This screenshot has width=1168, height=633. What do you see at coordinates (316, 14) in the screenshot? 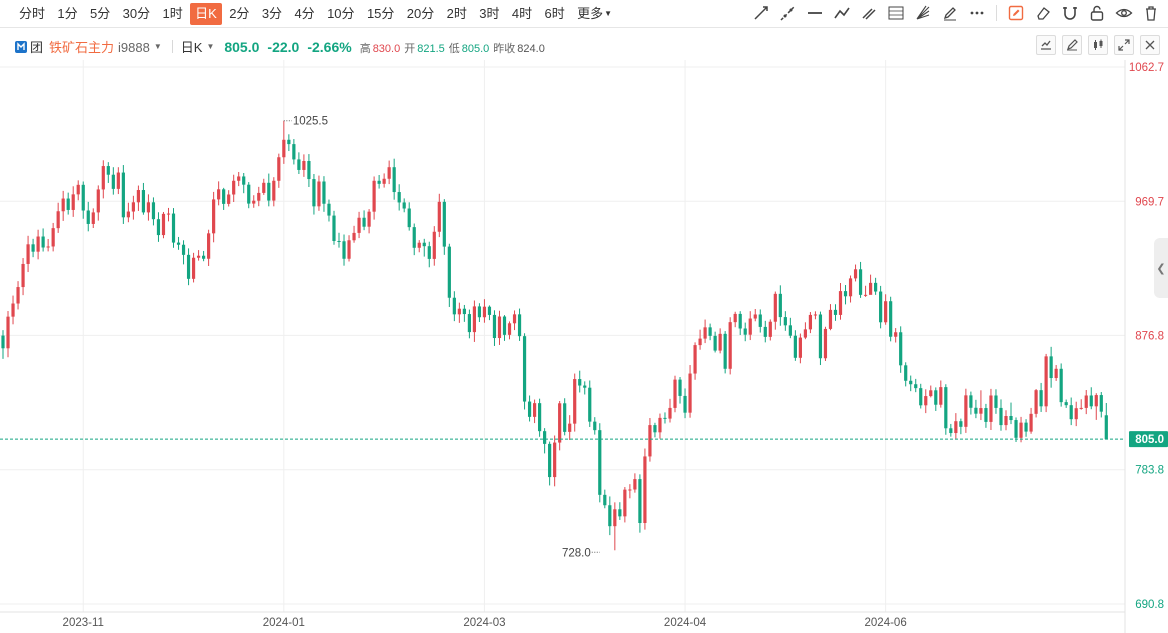
I see `period-tabs: 分时 1分 5分 30分 1时 日K 2分 3分 4分 10分 15分 20分 2时 3时 4时 6时 更多▼` at bounding box center [316, 14].